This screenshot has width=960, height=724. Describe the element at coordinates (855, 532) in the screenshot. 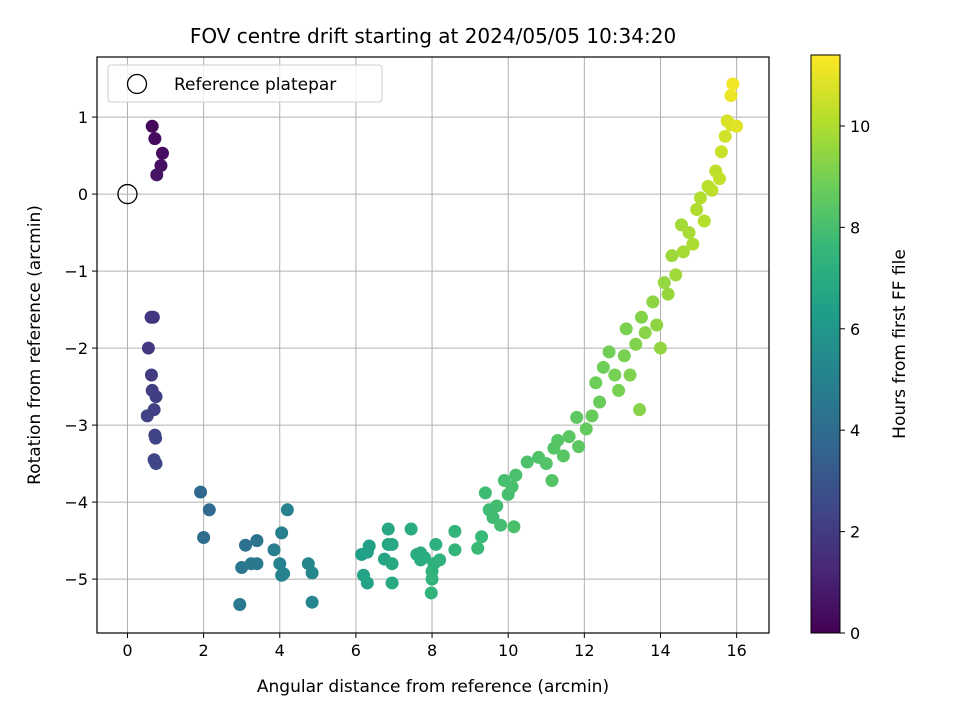

I see `colorbar-tick-label: 2` at that location.